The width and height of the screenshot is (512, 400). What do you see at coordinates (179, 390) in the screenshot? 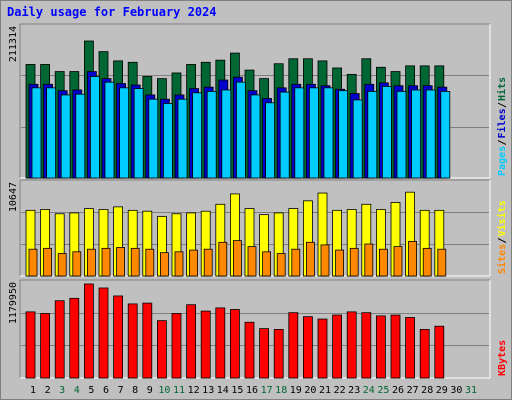
I see `x-tick-label-day-11: 11` at bounding box center [179, 390].